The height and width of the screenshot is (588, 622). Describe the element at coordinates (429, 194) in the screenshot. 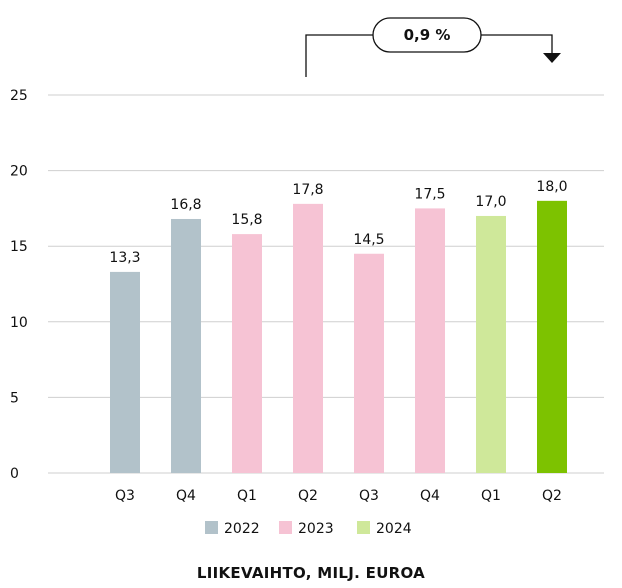

I see `data-label: 17,5` at that location.